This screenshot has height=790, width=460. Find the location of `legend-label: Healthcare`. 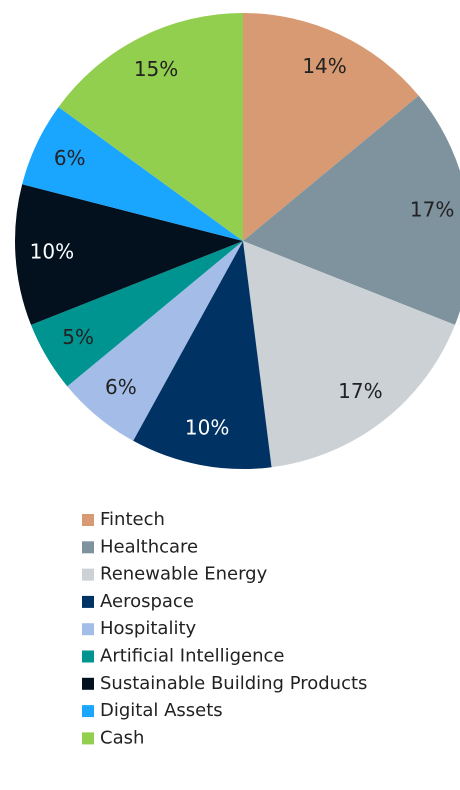

legend-label: Healthcare is located at coordinates (149, 546).